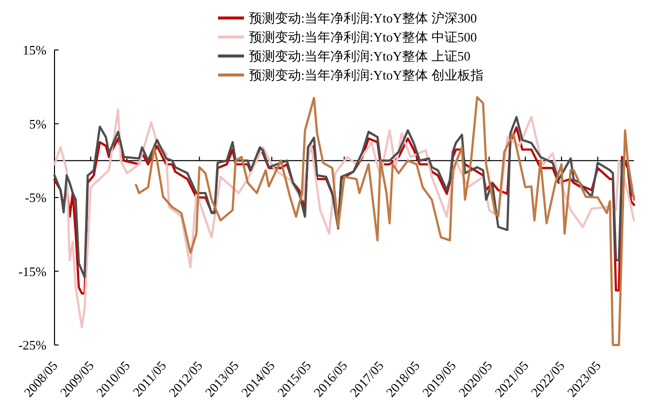 This screenshot has height=412, width=662. Describe the element at coordinates (32, 345) in the screenshot. I see `y-tick-label: -25%` at that location.